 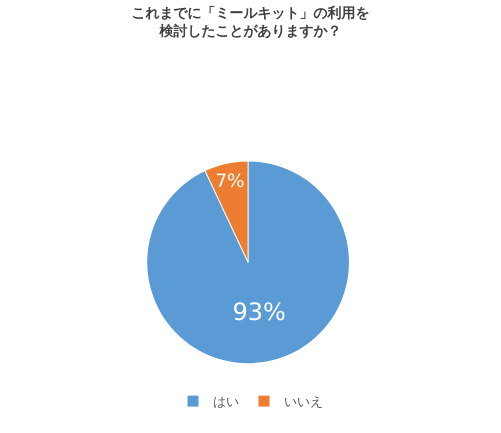 What do you see at coordinates (230, 181) in the screenshot?
I see `data-label: 7%` at bounding box center [230, 181].